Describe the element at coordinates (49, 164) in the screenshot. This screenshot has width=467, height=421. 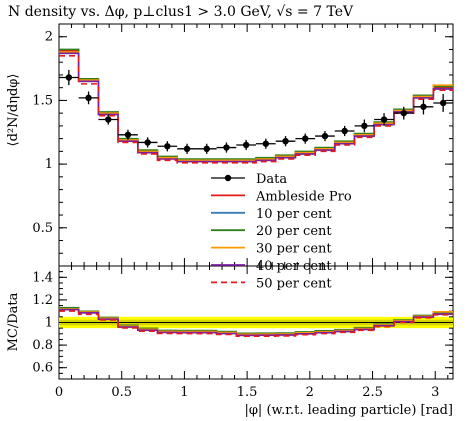
I see `main-ytick-label: 1` at that location.